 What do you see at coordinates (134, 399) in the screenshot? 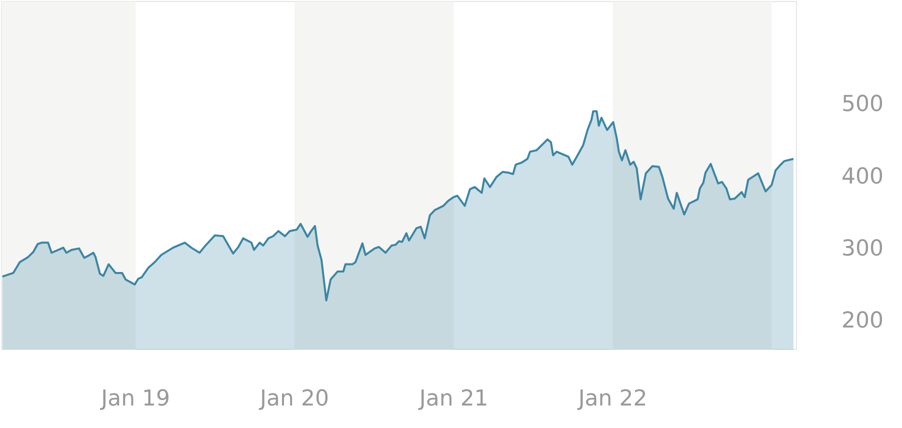
I see `x-tick-label: Jan 19` at bounding box center [134, 399].